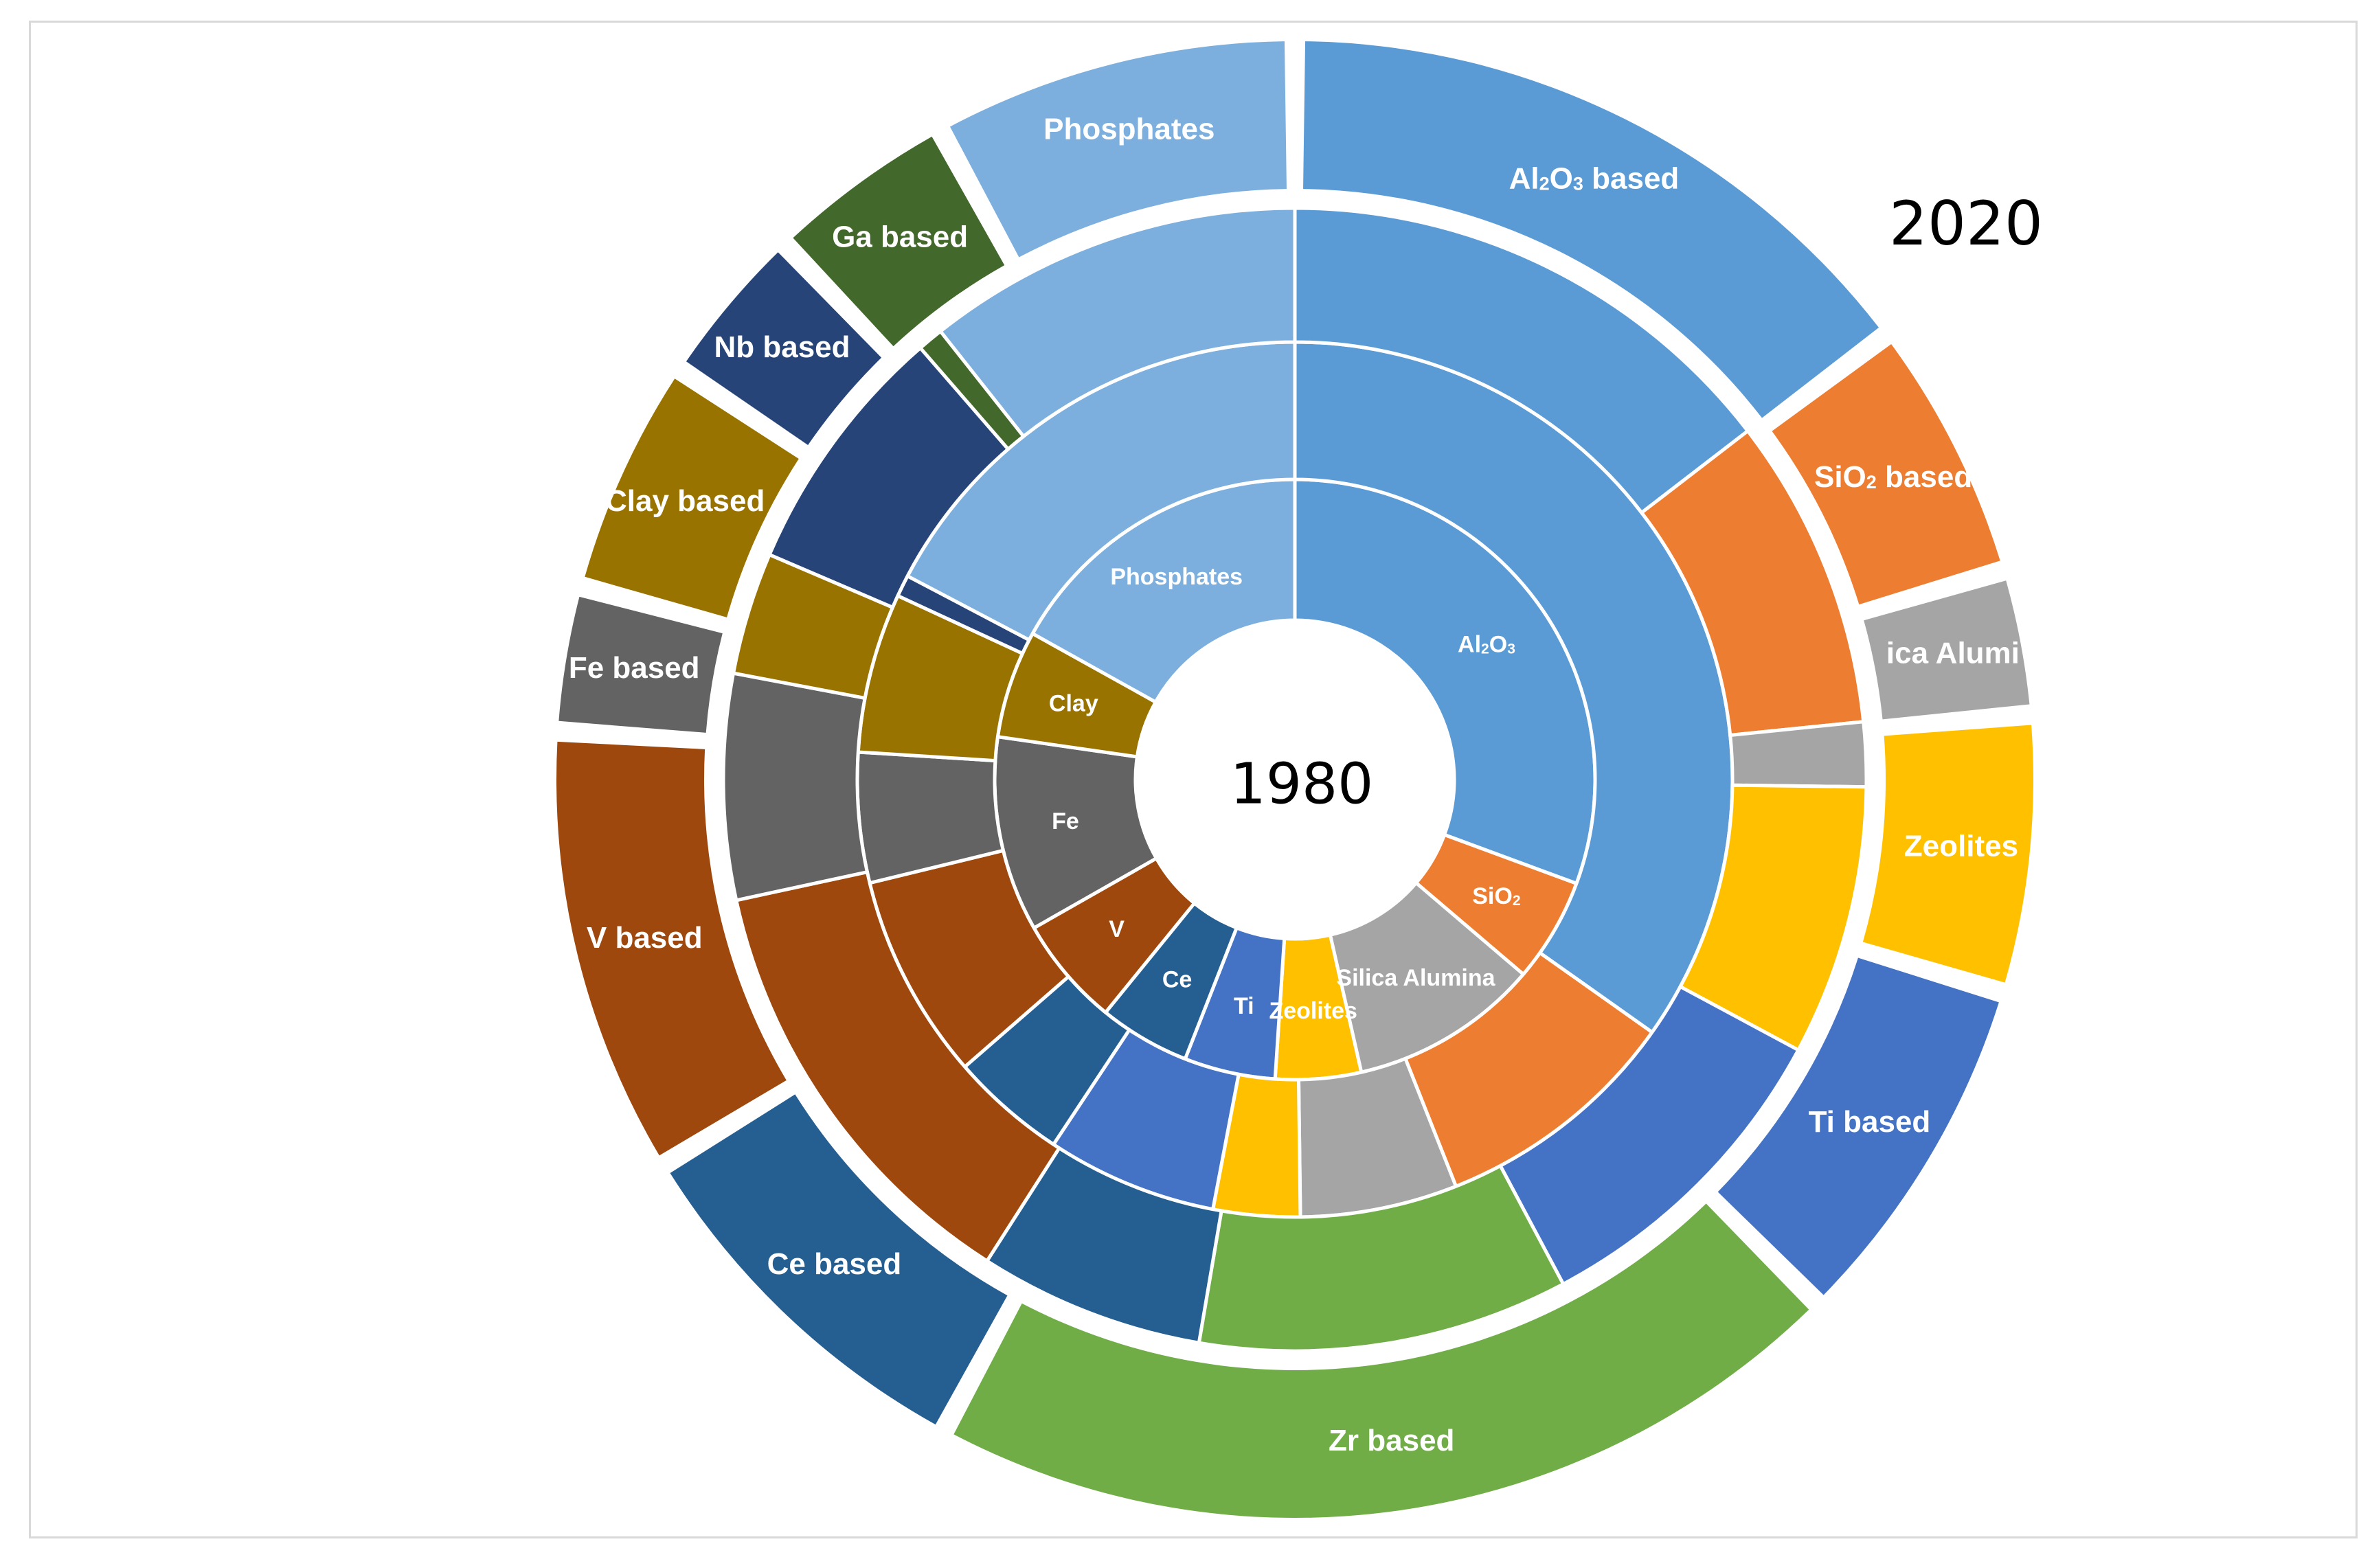 The width and height of the screenshot is (2372, 1568). What do you see at coordinates (1381, 1360) in the screenshot?
I see `segment-ring4-zr` at bounding box center [1381, 1360].